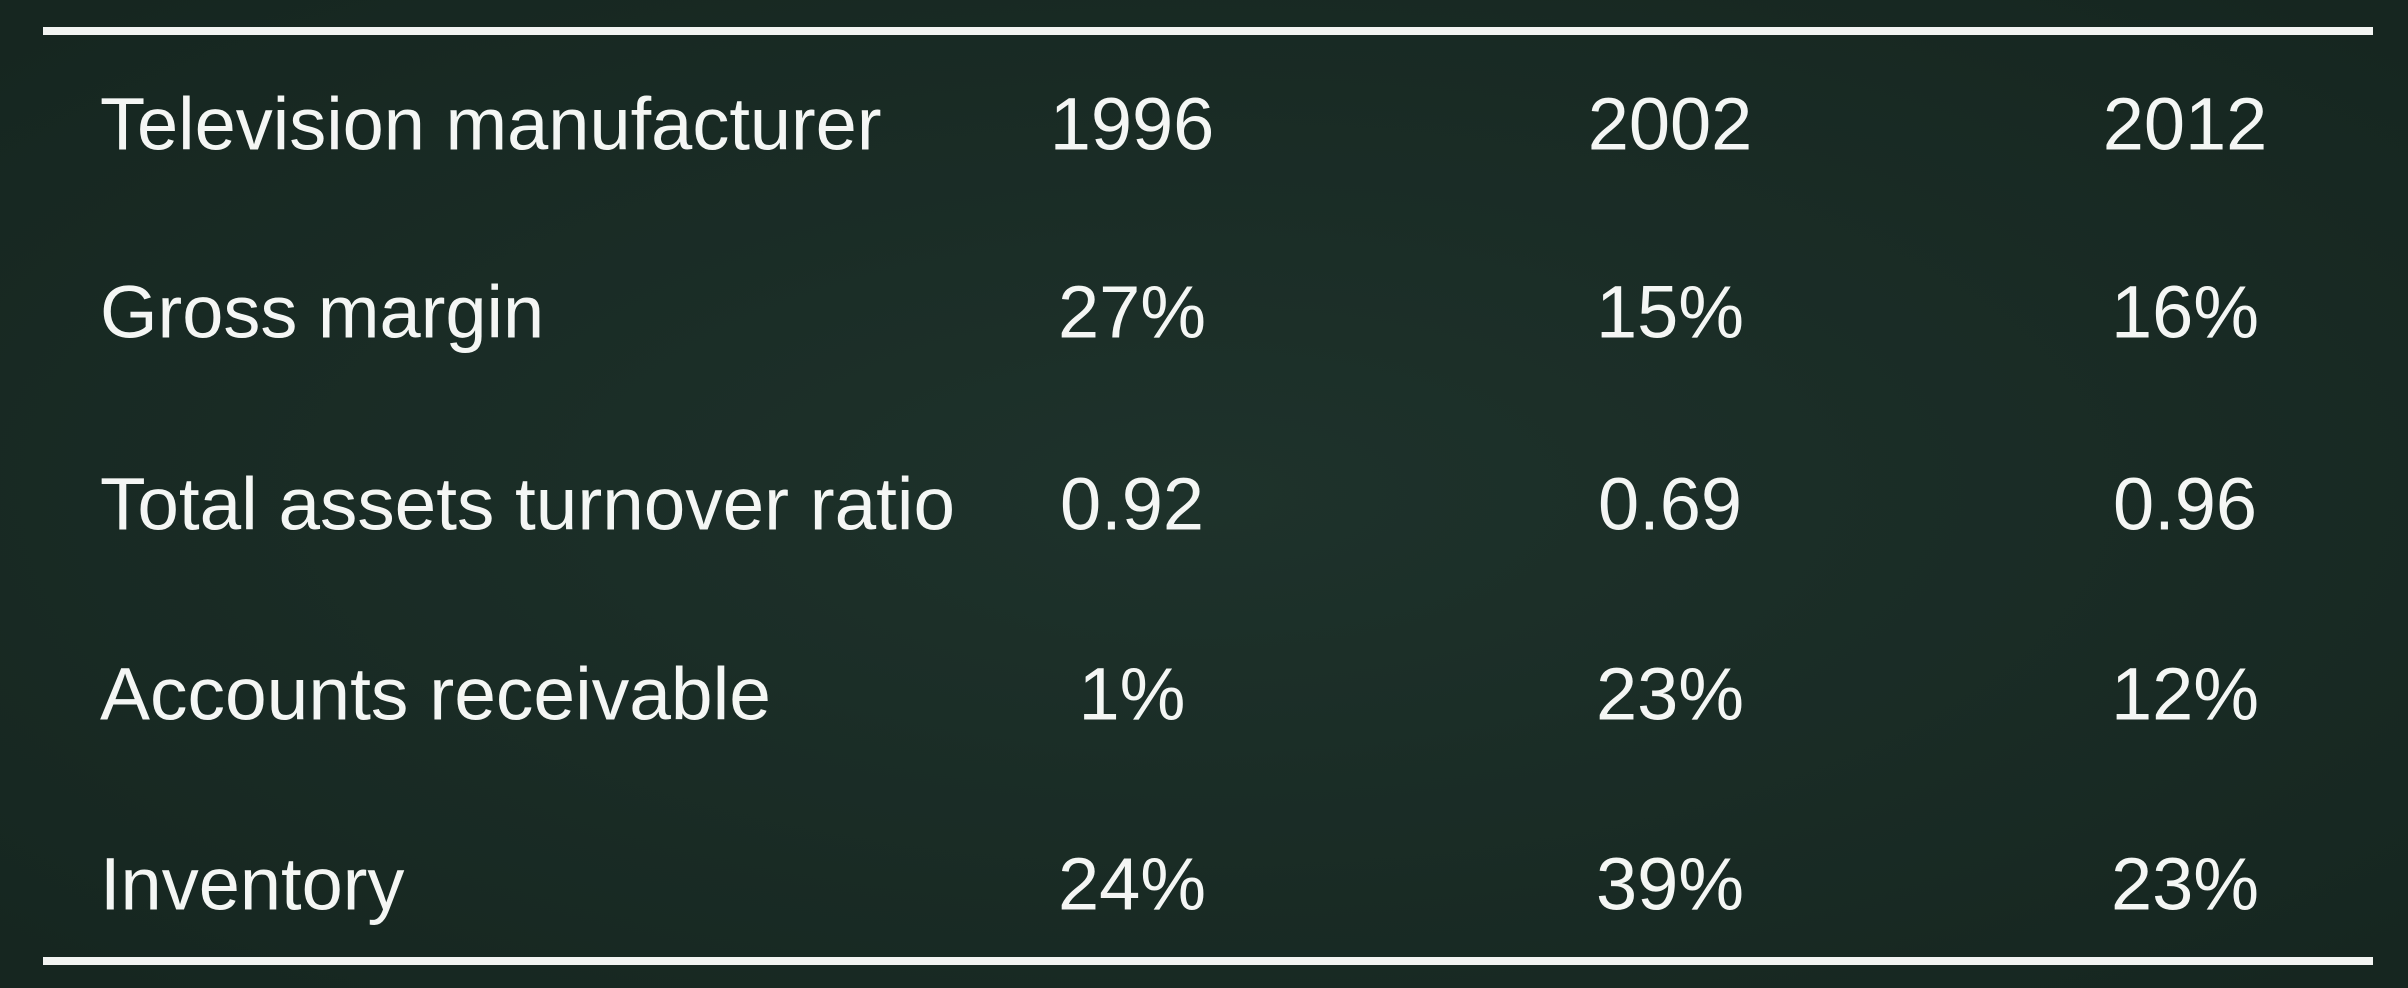  Describe the element at coordinates (1132, 124) in the screenshot. I see `header-cell: 1996` at that location.